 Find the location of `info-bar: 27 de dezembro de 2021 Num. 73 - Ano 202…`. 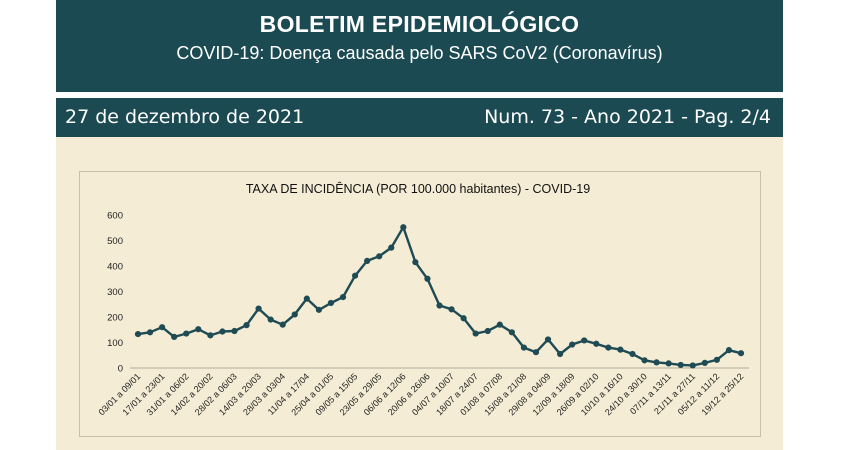

info-bar: 27 de dezembro de 2021 Num. 73 - Ano 202… is located at coordinates (419, 117).